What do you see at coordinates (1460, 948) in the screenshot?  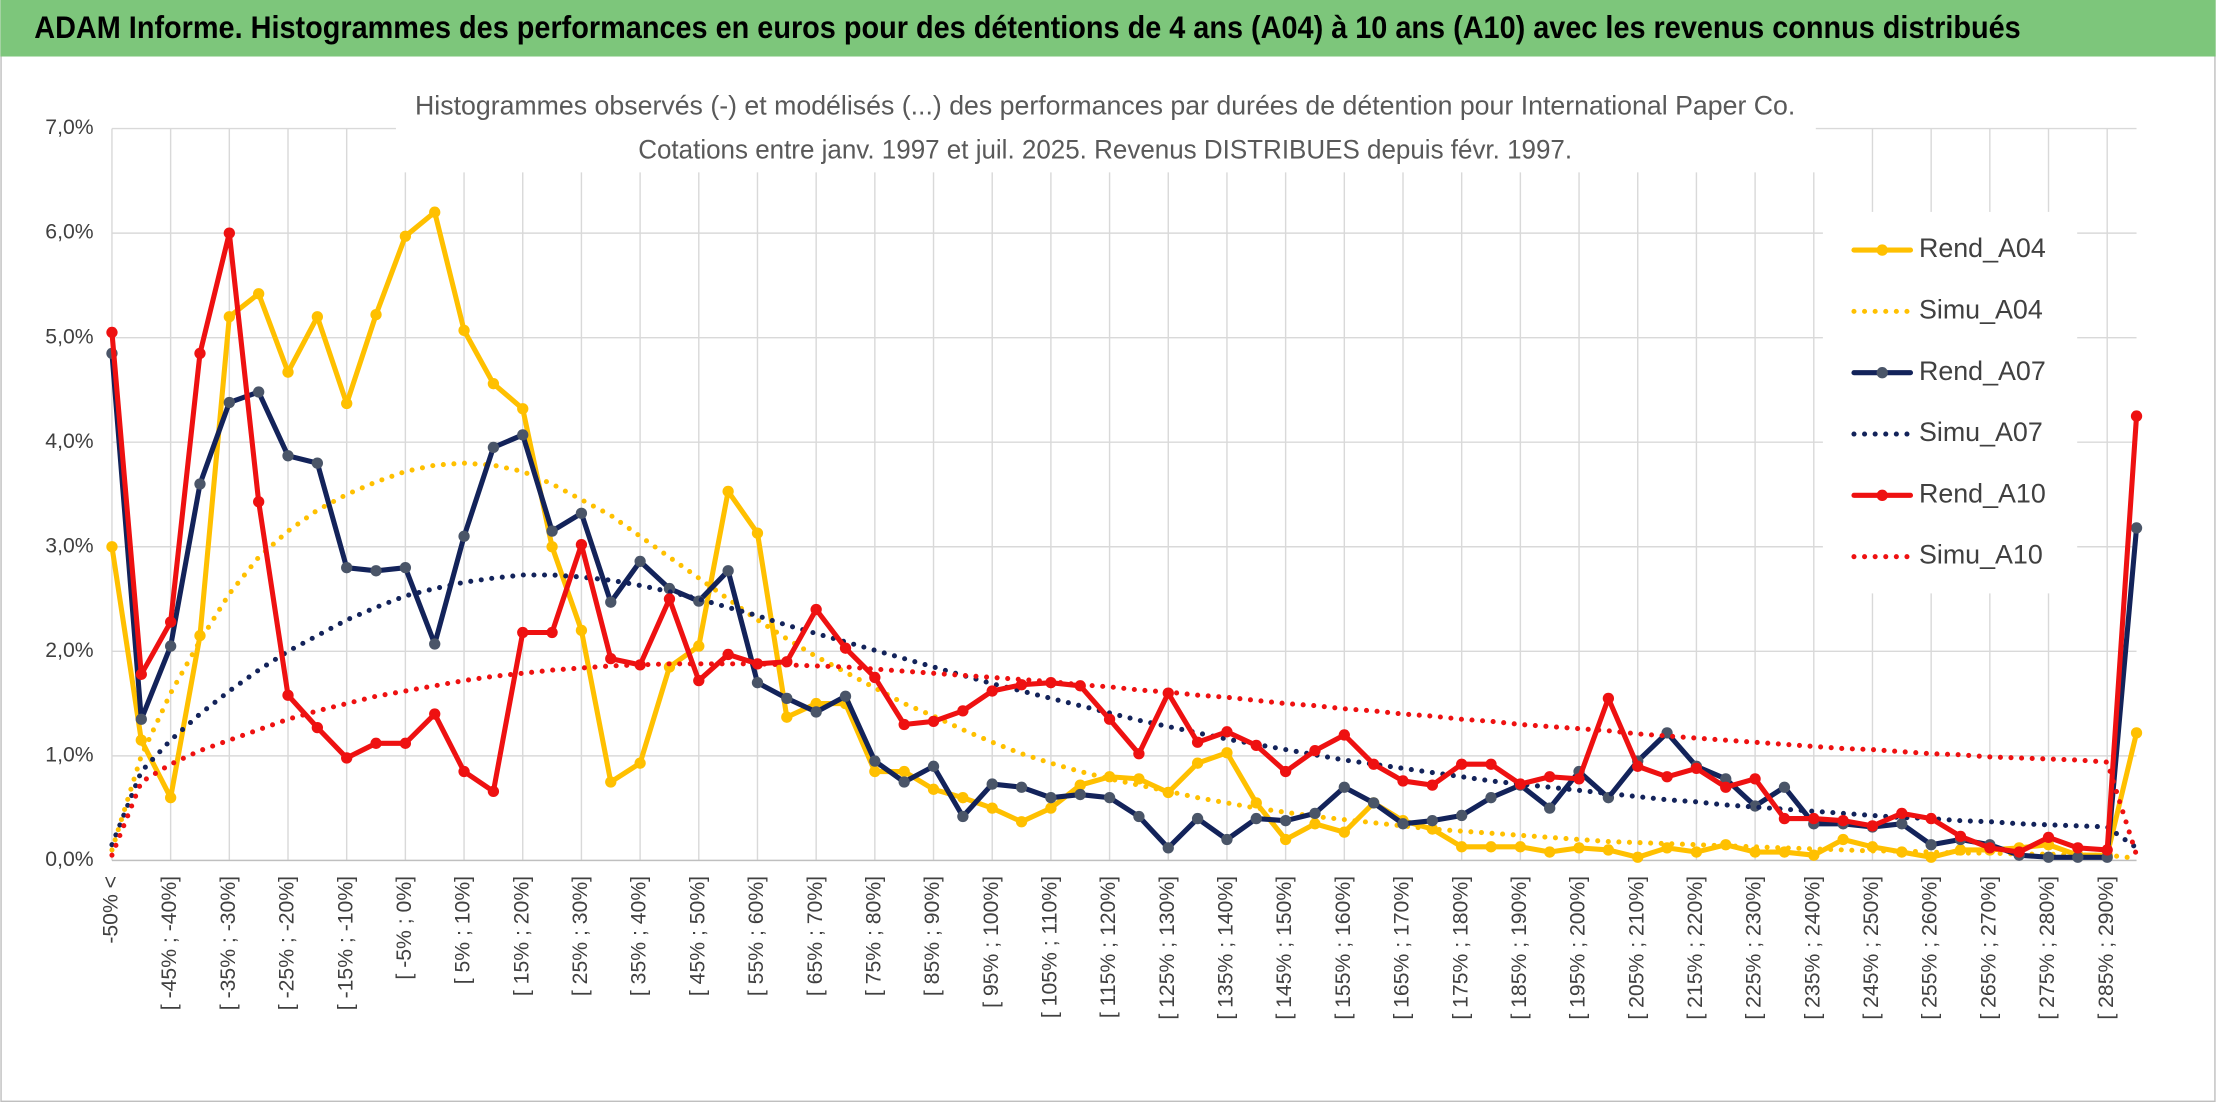 I see `x-tick-label: [ 175% ; 180%]` at bounding box center [1460, 948].